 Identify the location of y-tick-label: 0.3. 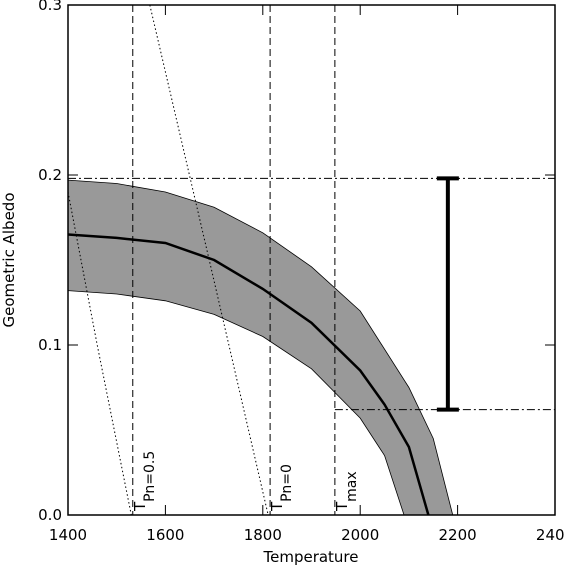
(50, 7).